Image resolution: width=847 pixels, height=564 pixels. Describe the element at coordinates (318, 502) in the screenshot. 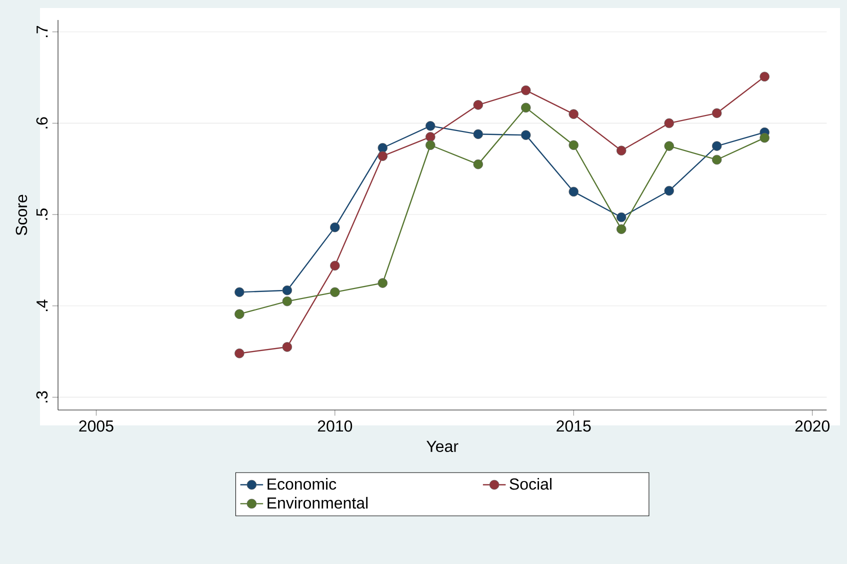

I see `legend-label: Environmental` at that location.